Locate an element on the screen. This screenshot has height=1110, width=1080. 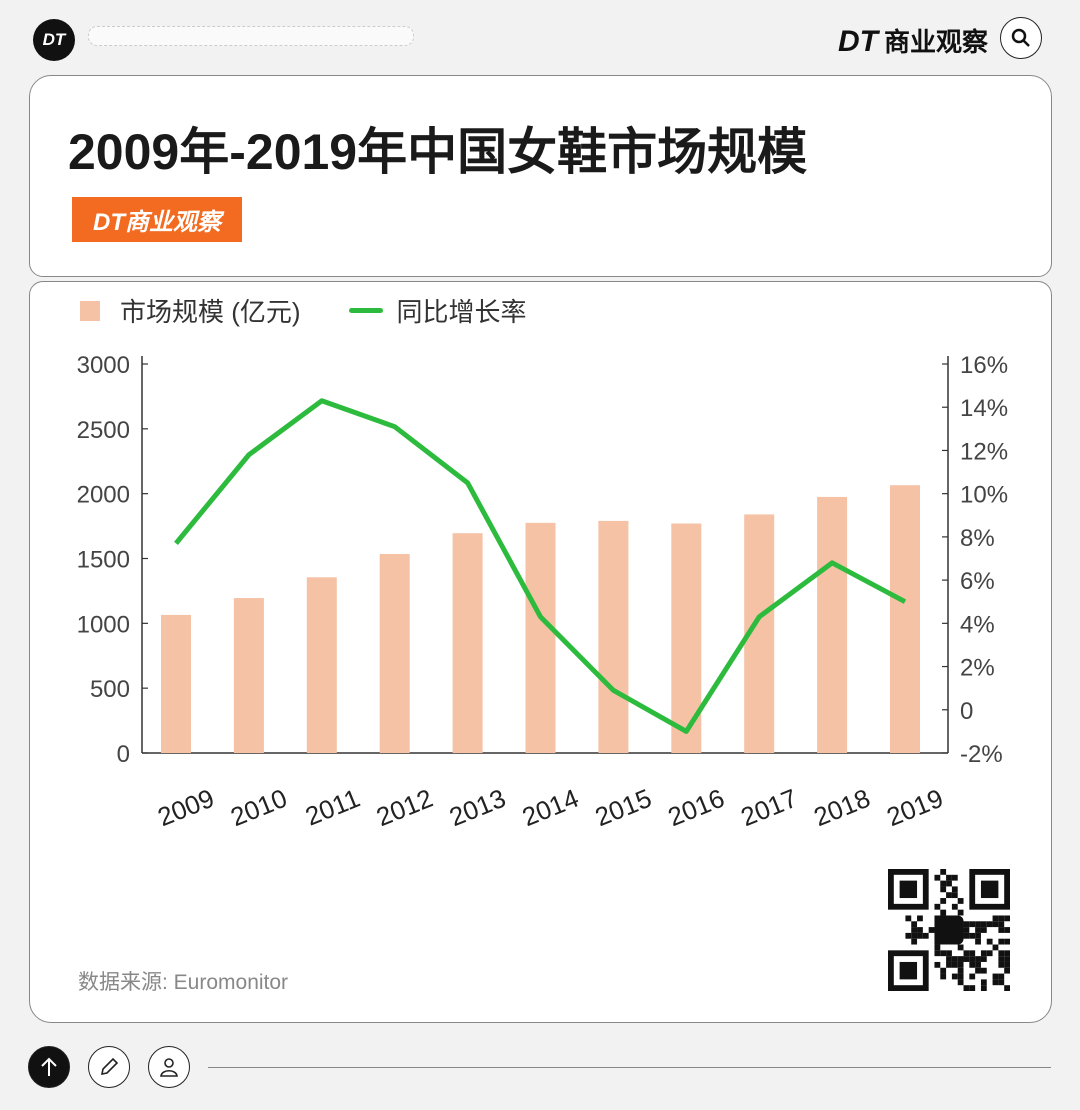
left-tick-label: 1500 is located at coordinates (103, 560).